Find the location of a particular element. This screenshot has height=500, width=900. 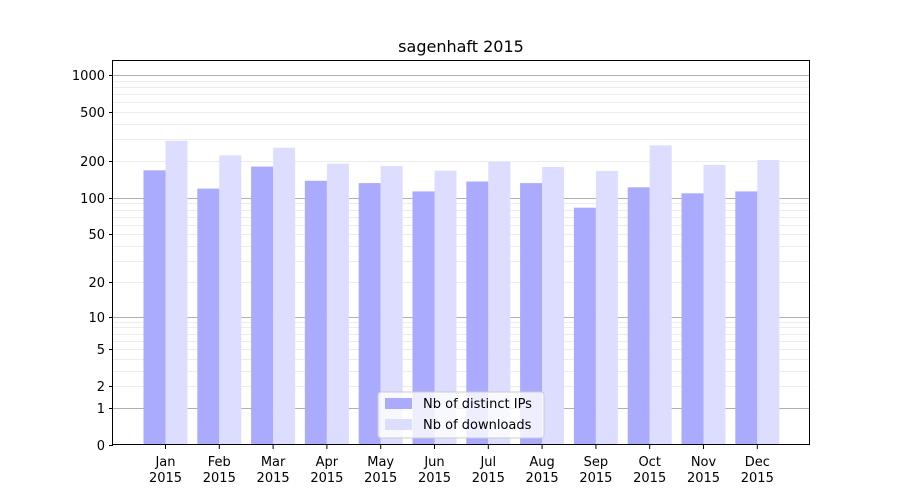

y-tick-label: 10 is located at coordinates (96, 318).